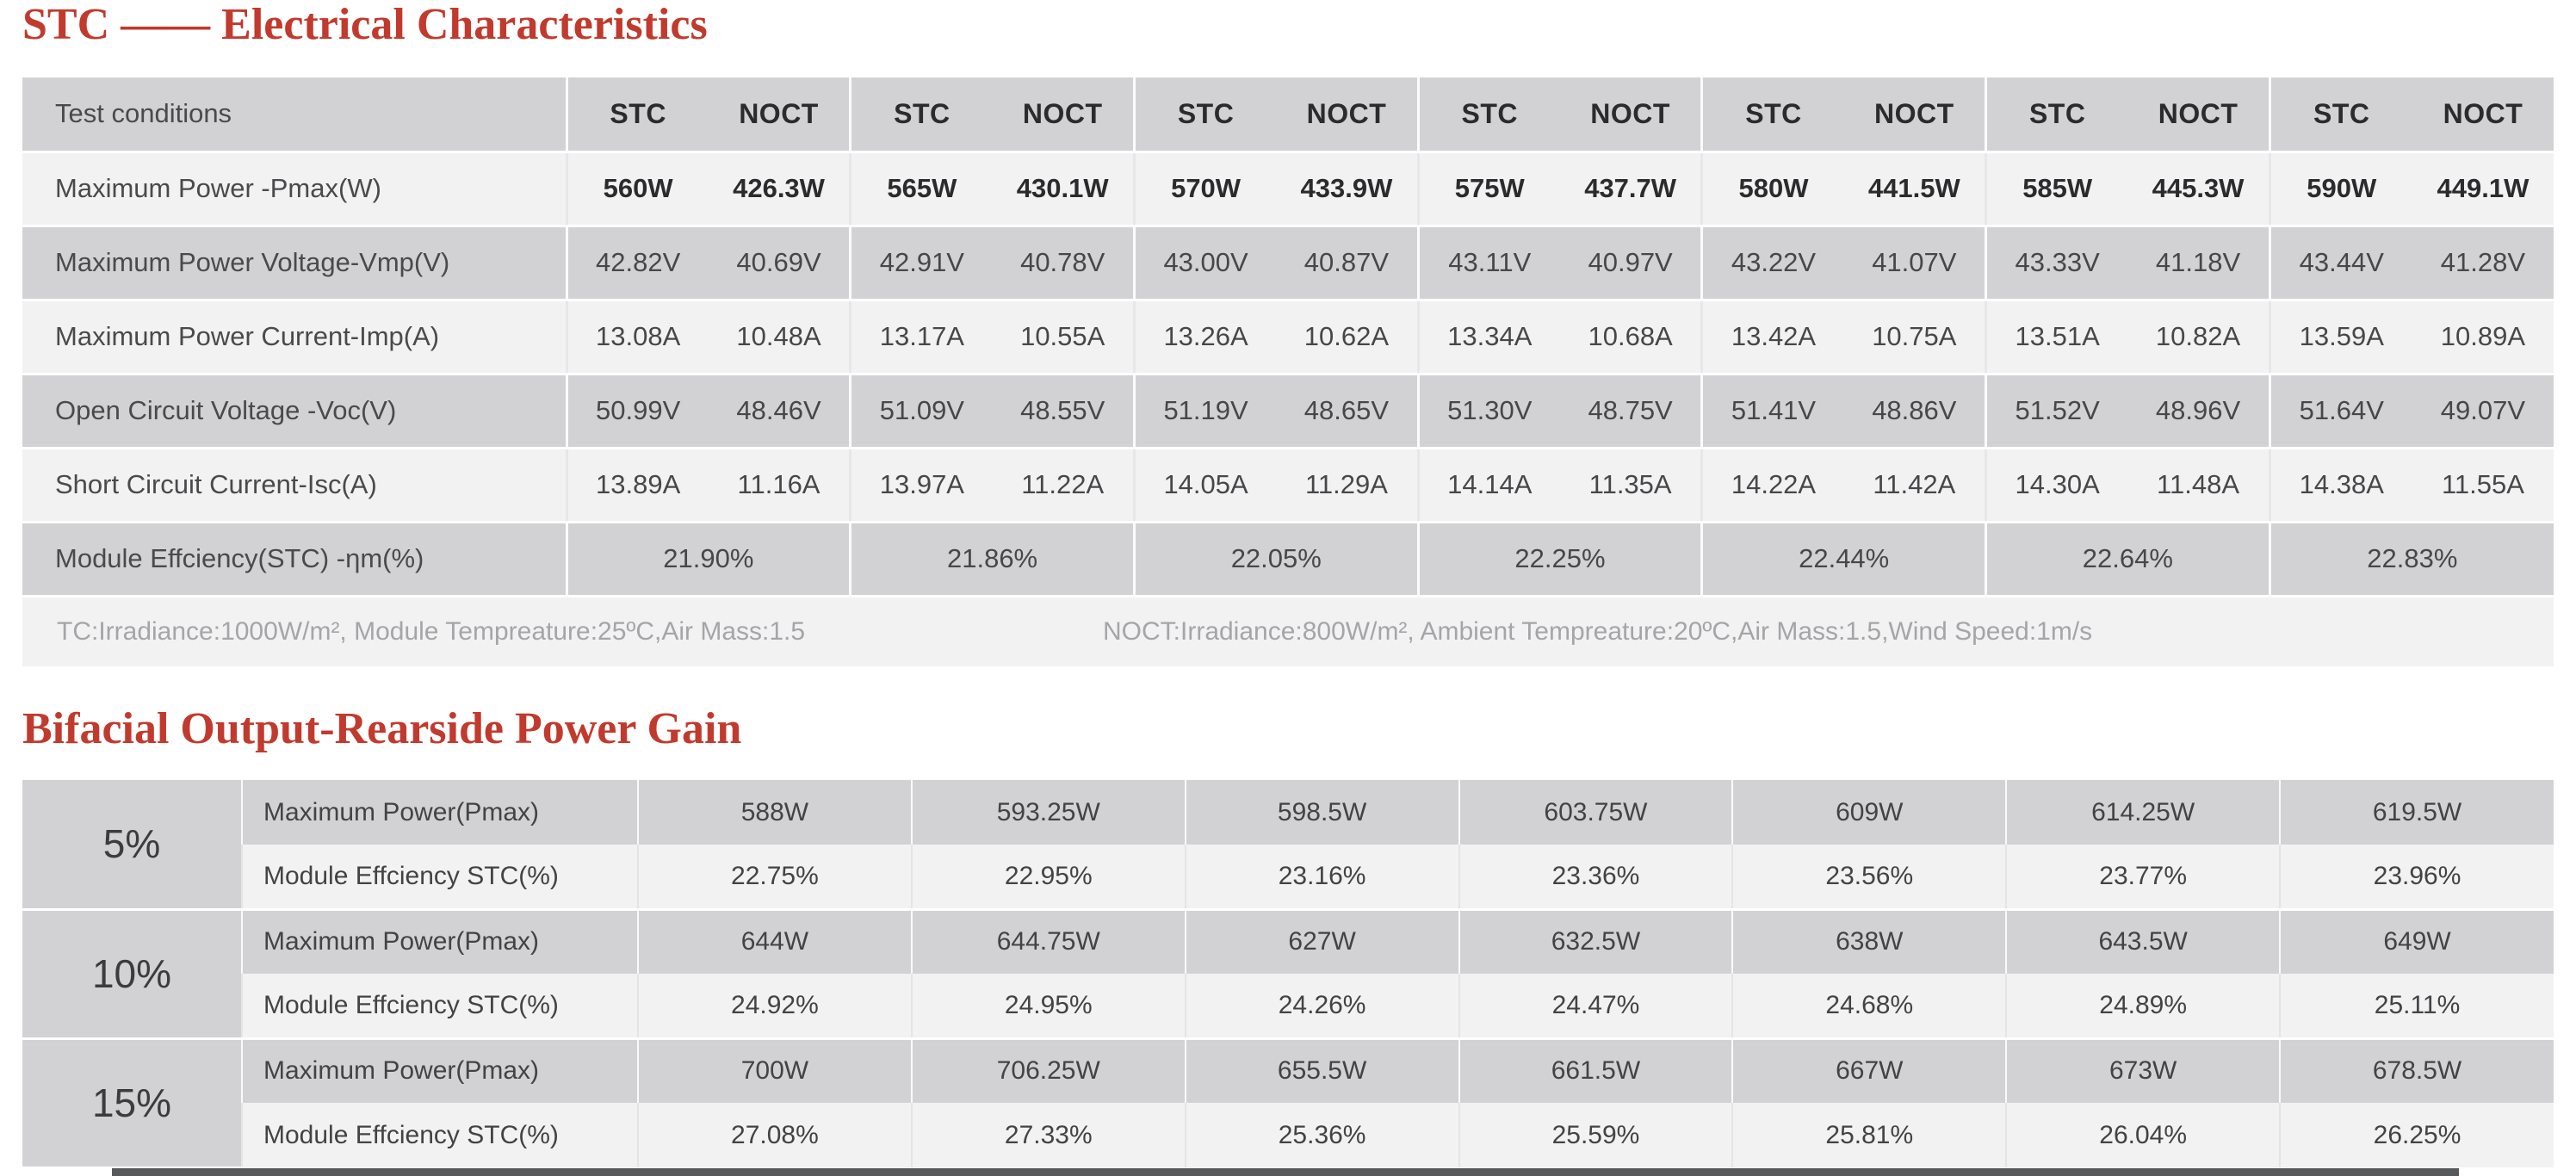 The image size is (2576, 1176). Describe the element at coordinates (1869, 1135) in the screenshot. I see `efficiency-value: 25.81%` at that location.